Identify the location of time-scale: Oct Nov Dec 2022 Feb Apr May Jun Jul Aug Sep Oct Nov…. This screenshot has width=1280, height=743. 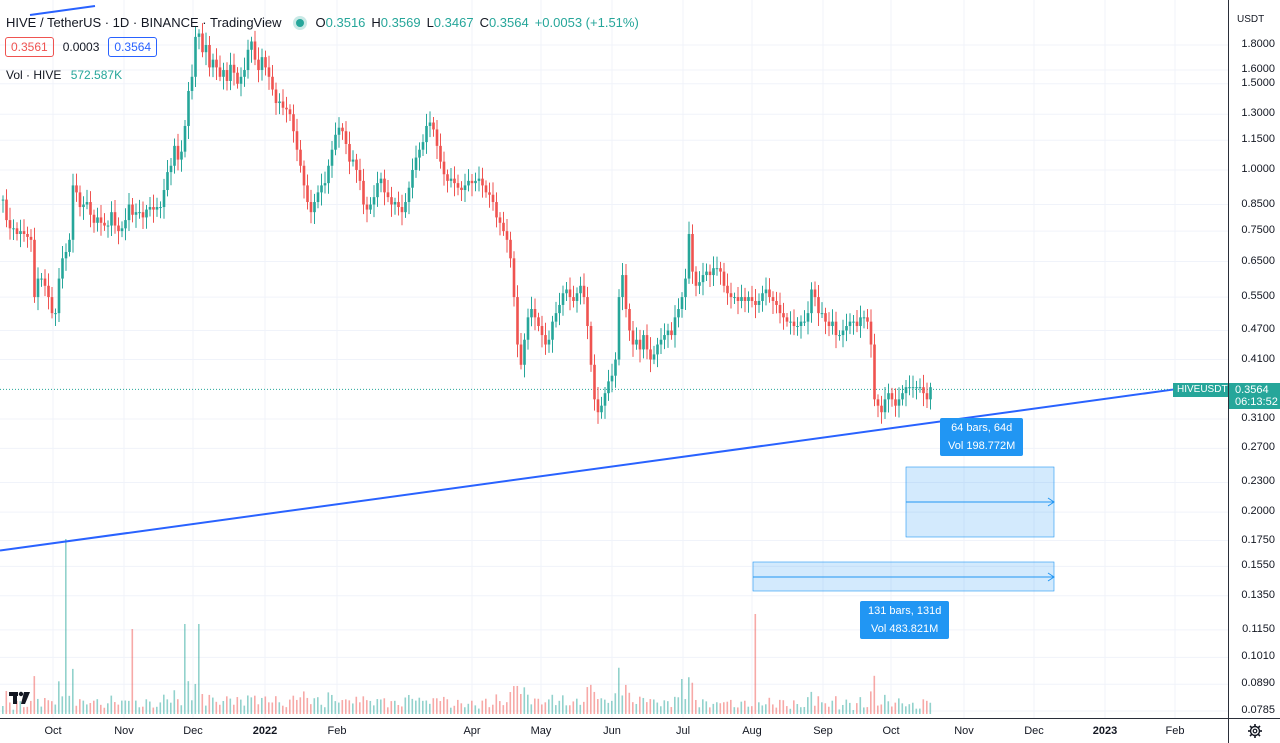
(614, 730).